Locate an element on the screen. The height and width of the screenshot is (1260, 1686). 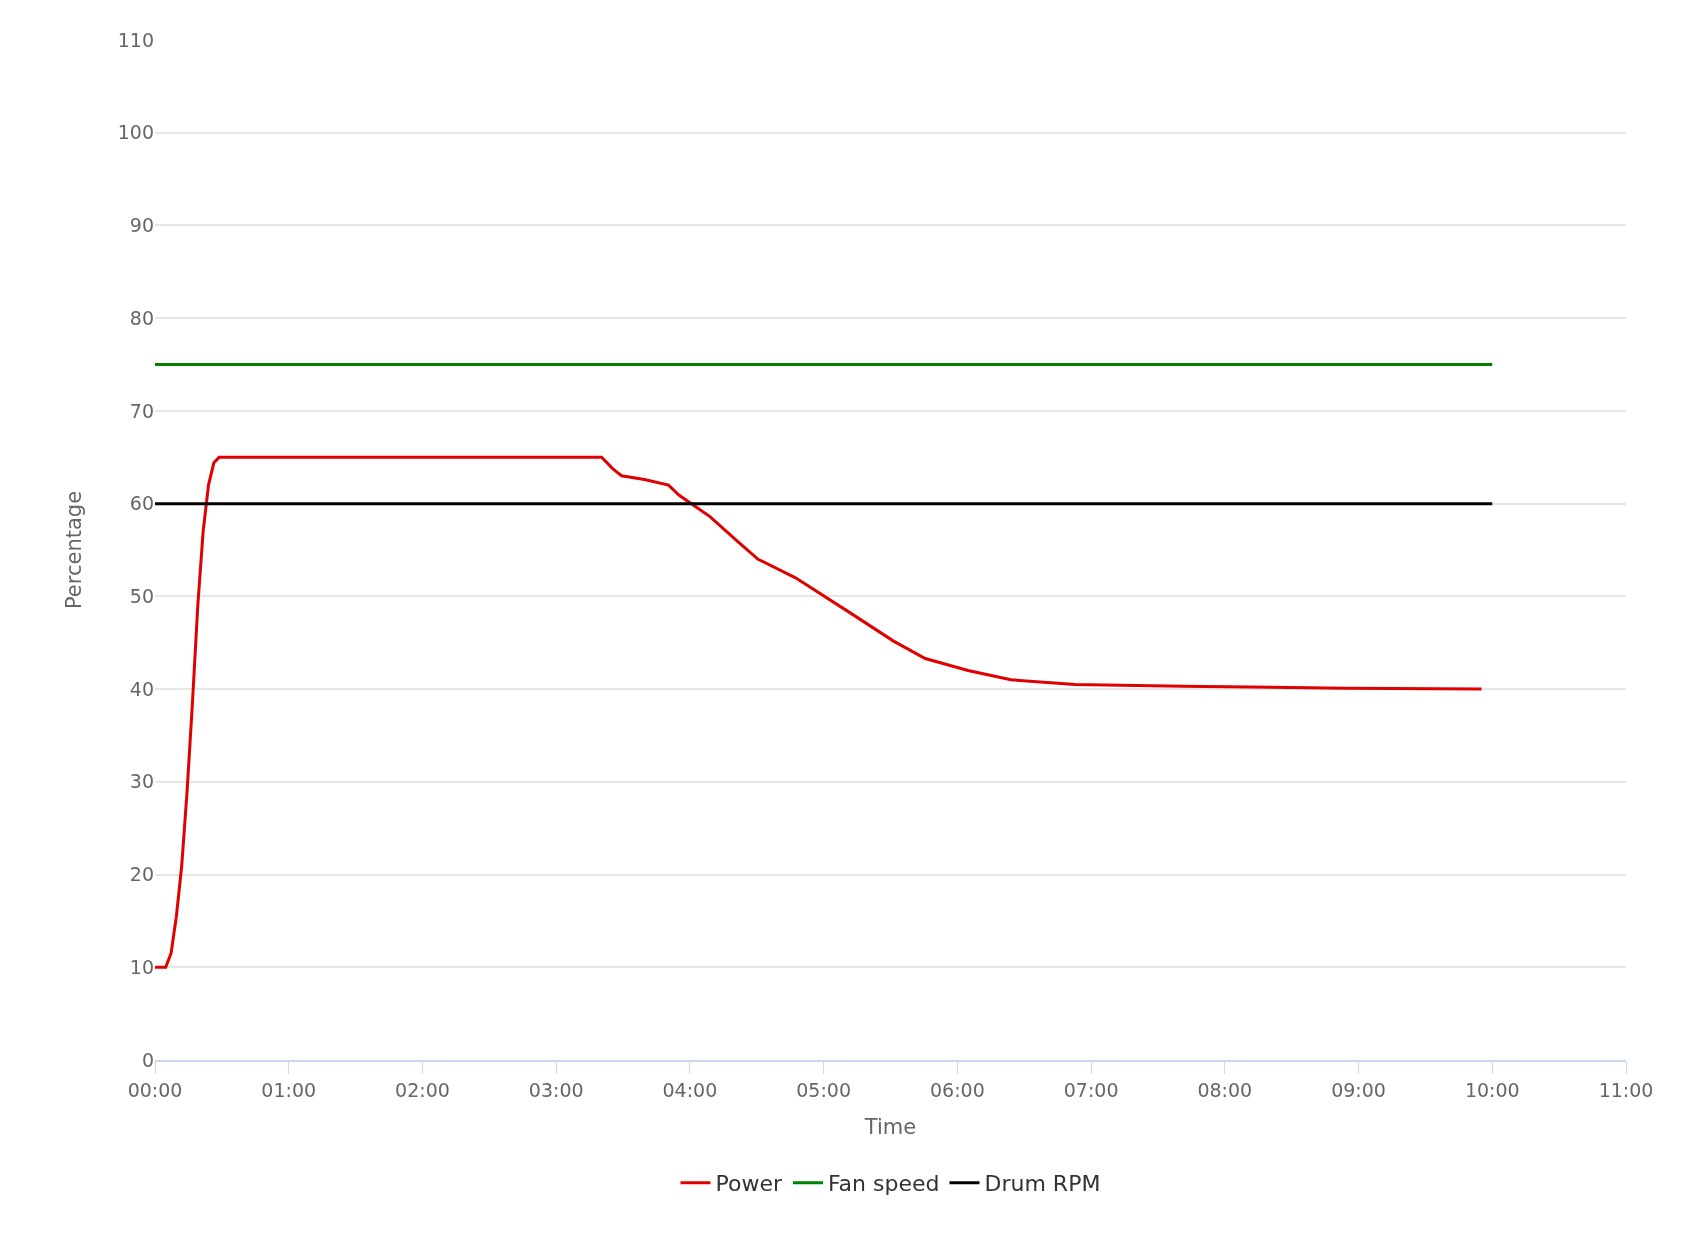
x-tick-label: 05:00 is located at coordinates (824, 1089).